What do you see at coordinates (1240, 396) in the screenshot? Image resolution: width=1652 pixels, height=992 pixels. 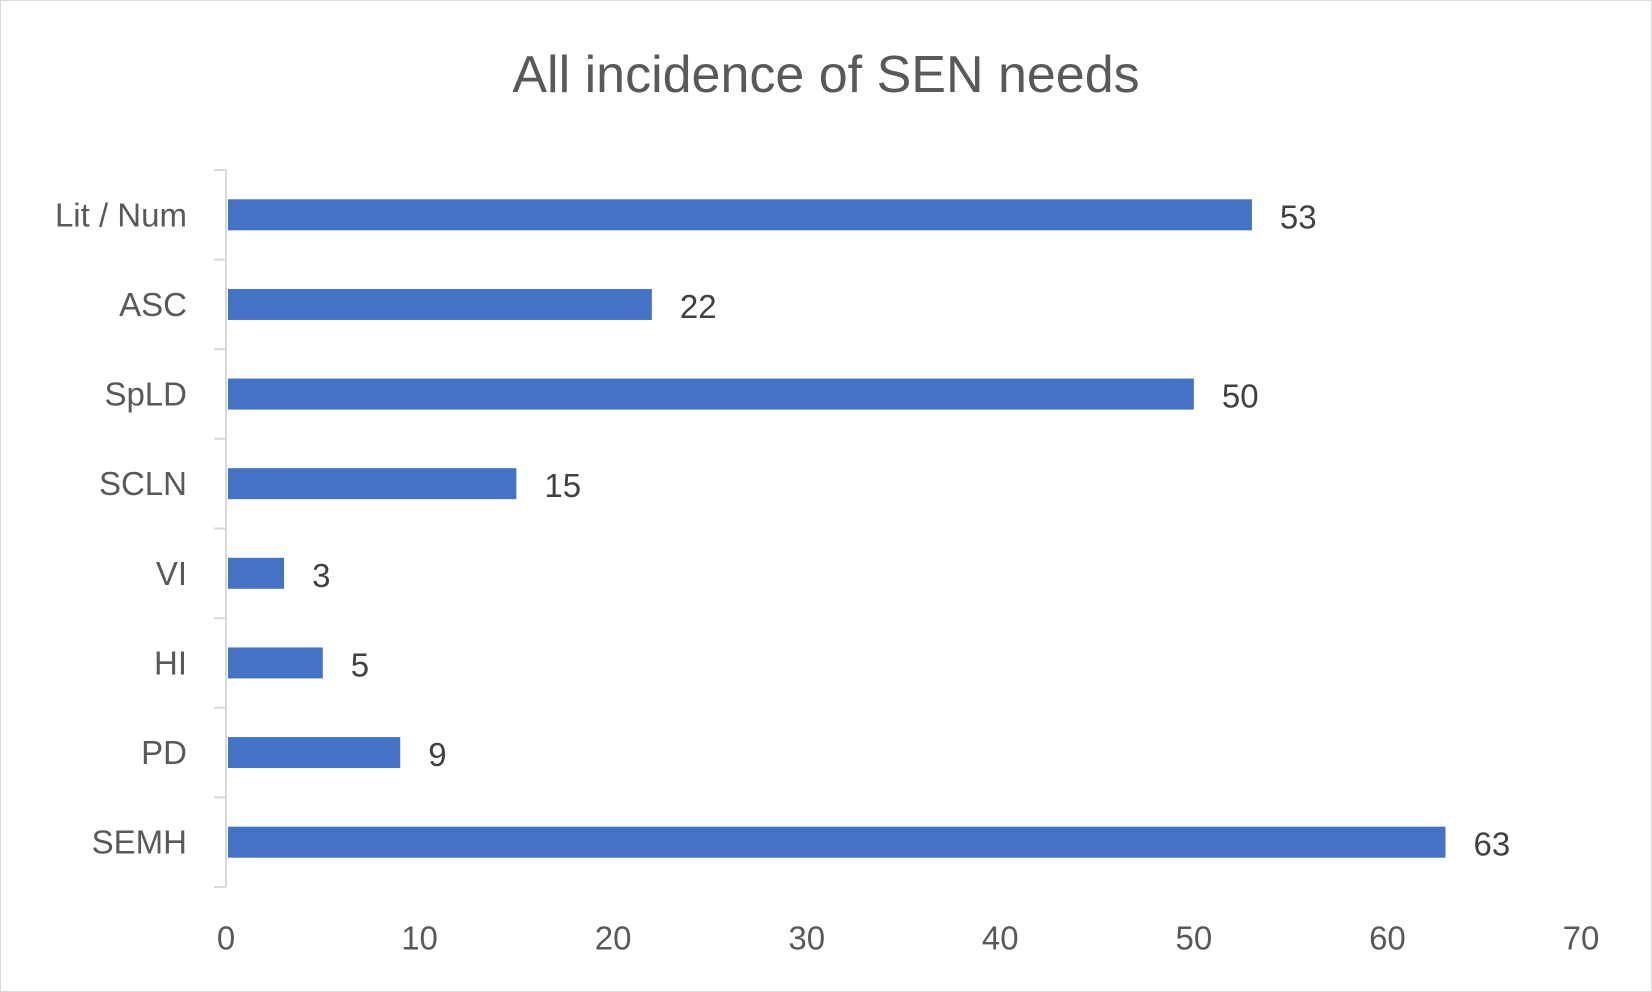 I see `data-label: 50` at bounding box center [1240, 396].